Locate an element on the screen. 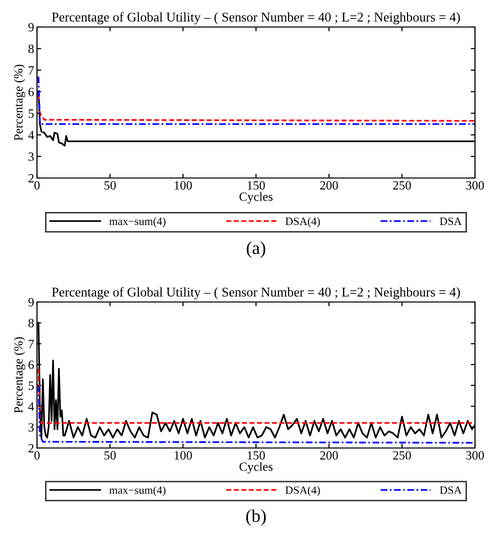 This screenshot has height=554, width=491. text: (b) is located at coordinates (256, 517).